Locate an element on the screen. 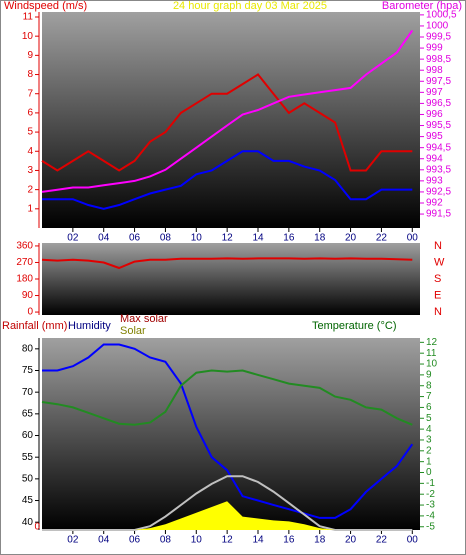  y2-tick-label: 3 is located at coordinates (429, 440).